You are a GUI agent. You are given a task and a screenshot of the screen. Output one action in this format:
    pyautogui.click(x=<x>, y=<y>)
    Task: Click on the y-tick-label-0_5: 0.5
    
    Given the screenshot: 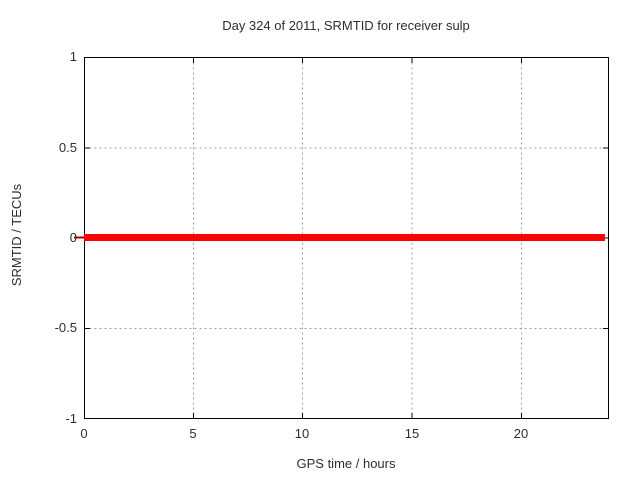 What is the action you would take?
    pyautogui.click(x=67, y=147)
    